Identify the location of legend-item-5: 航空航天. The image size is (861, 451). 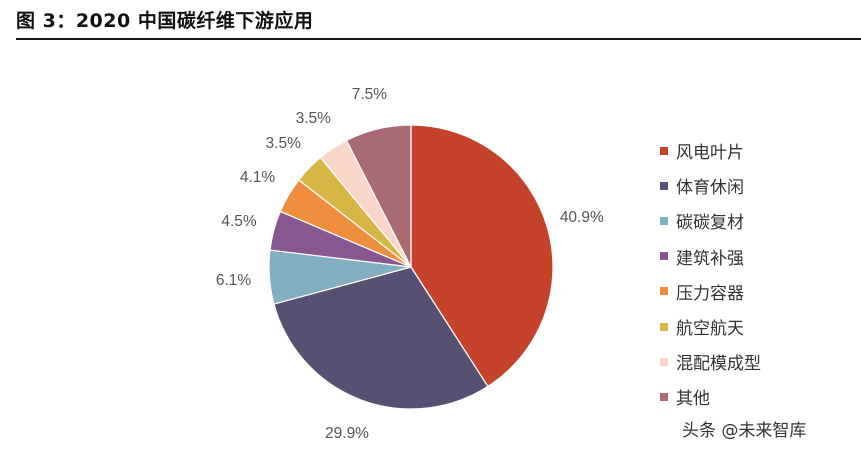
(710, 326).